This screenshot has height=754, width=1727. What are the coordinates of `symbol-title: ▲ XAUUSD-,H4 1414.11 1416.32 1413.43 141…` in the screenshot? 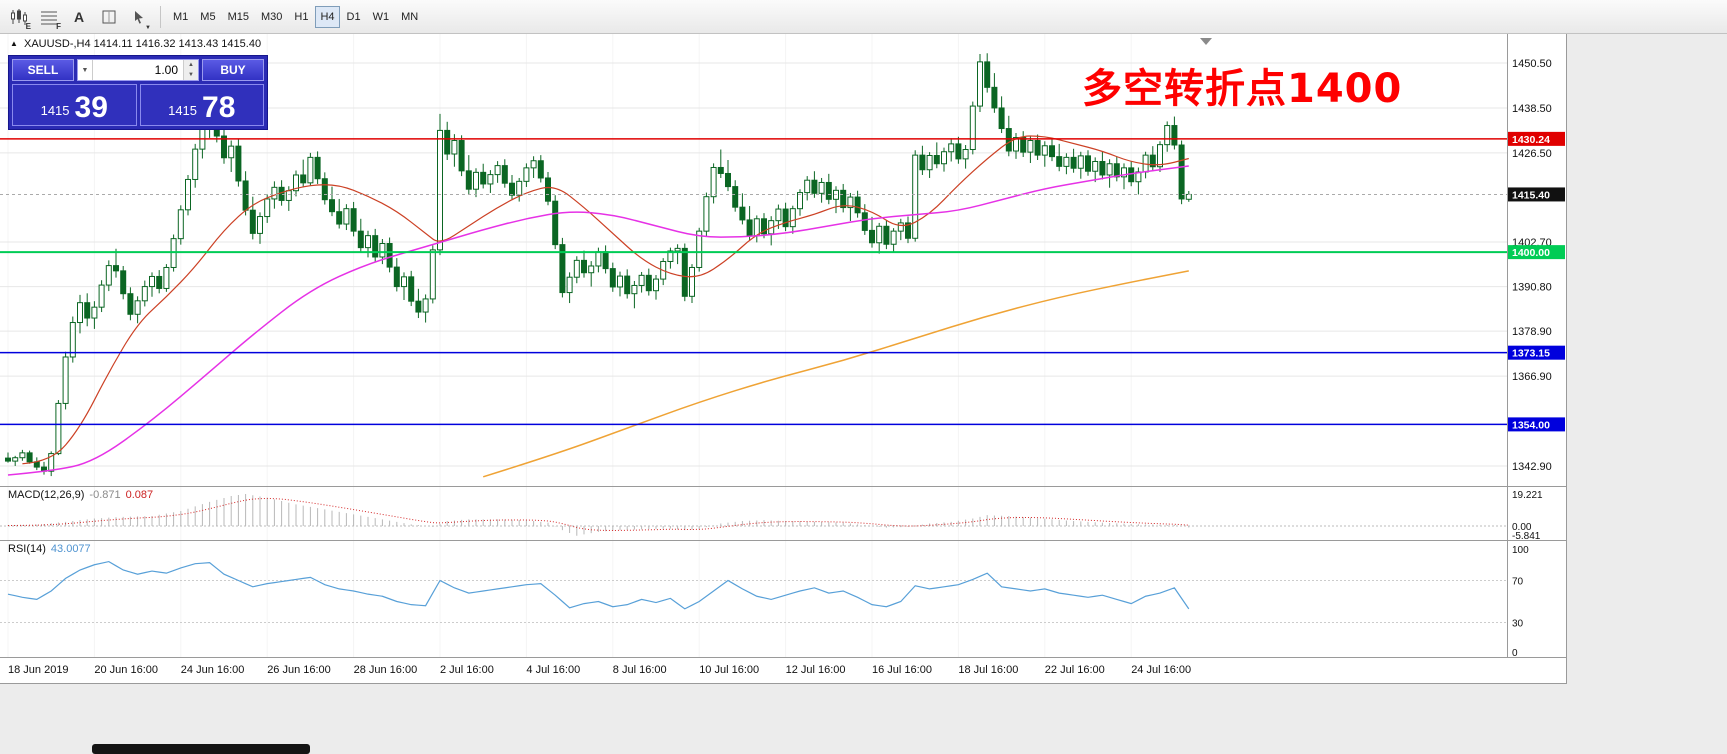 It's located at (135, 44).